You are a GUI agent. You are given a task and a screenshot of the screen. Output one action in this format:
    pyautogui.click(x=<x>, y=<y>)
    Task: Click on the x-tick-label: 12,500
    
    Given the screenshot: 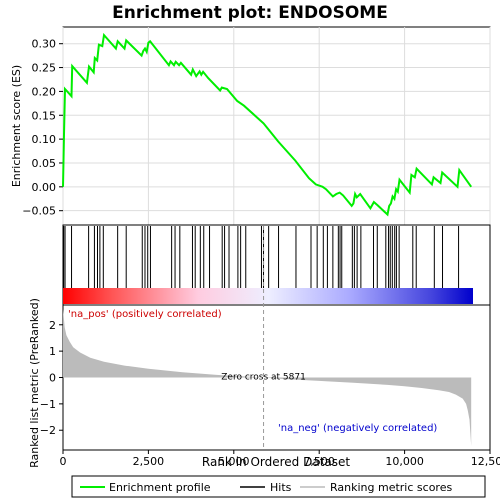 What is the action you would take?
    pyautogui.click(x=485, y=461)
    